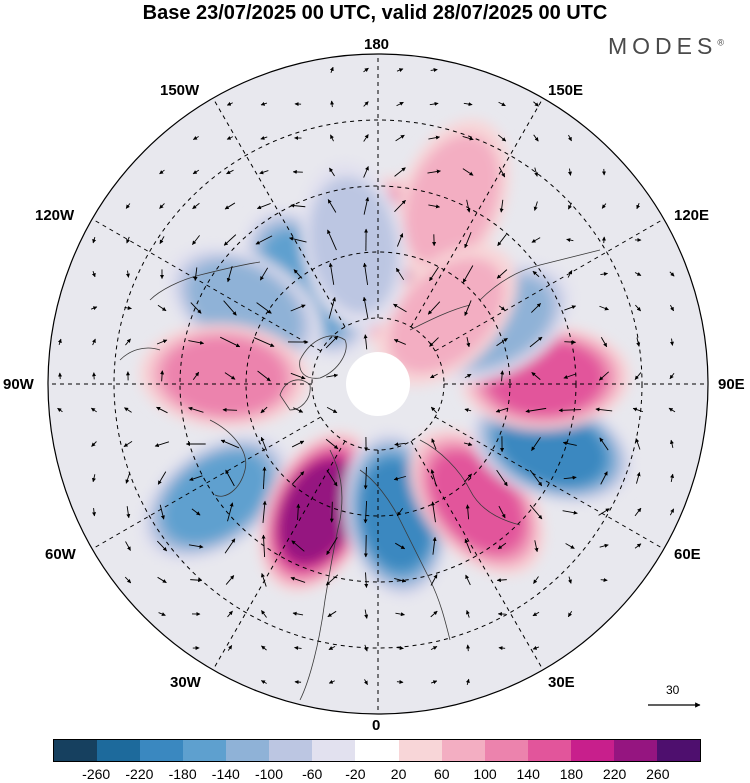 This screenshot has height=783, width=750. I want to click on lon-label-90e: 90E, so click(731, 384).